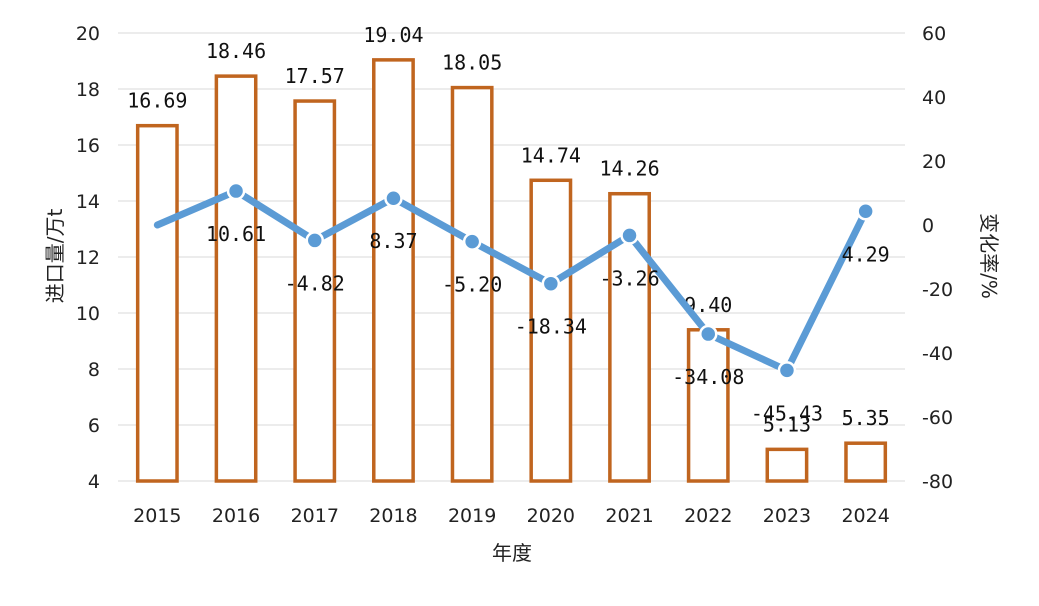 The width and height of the screenshot is (1039, 606). I want to click on y2-tick-label: -40, so click(937, 354).